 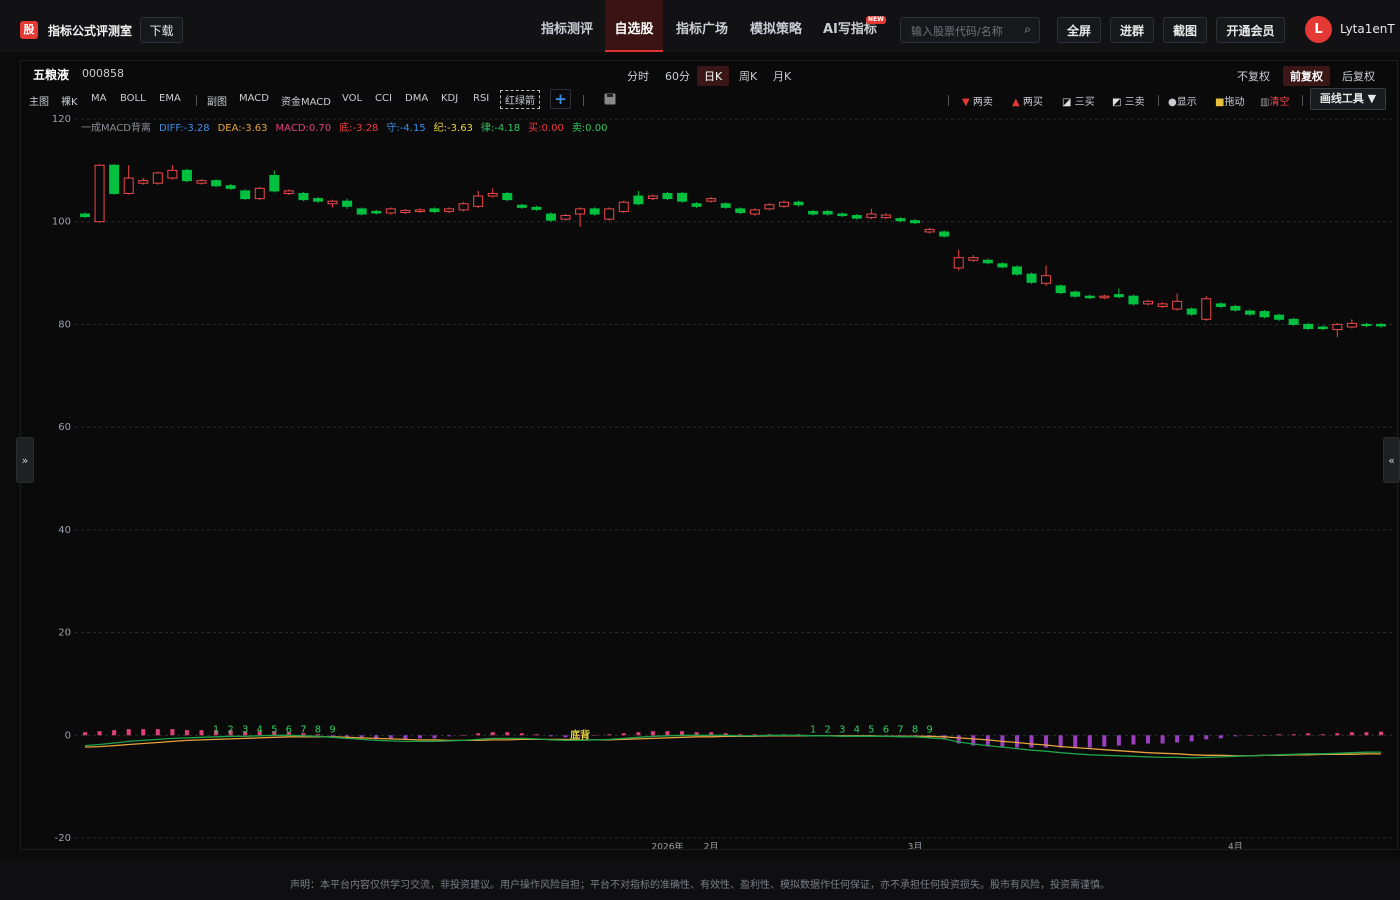 I want to click on period-tab: 日K, so click(x=713, y=76).